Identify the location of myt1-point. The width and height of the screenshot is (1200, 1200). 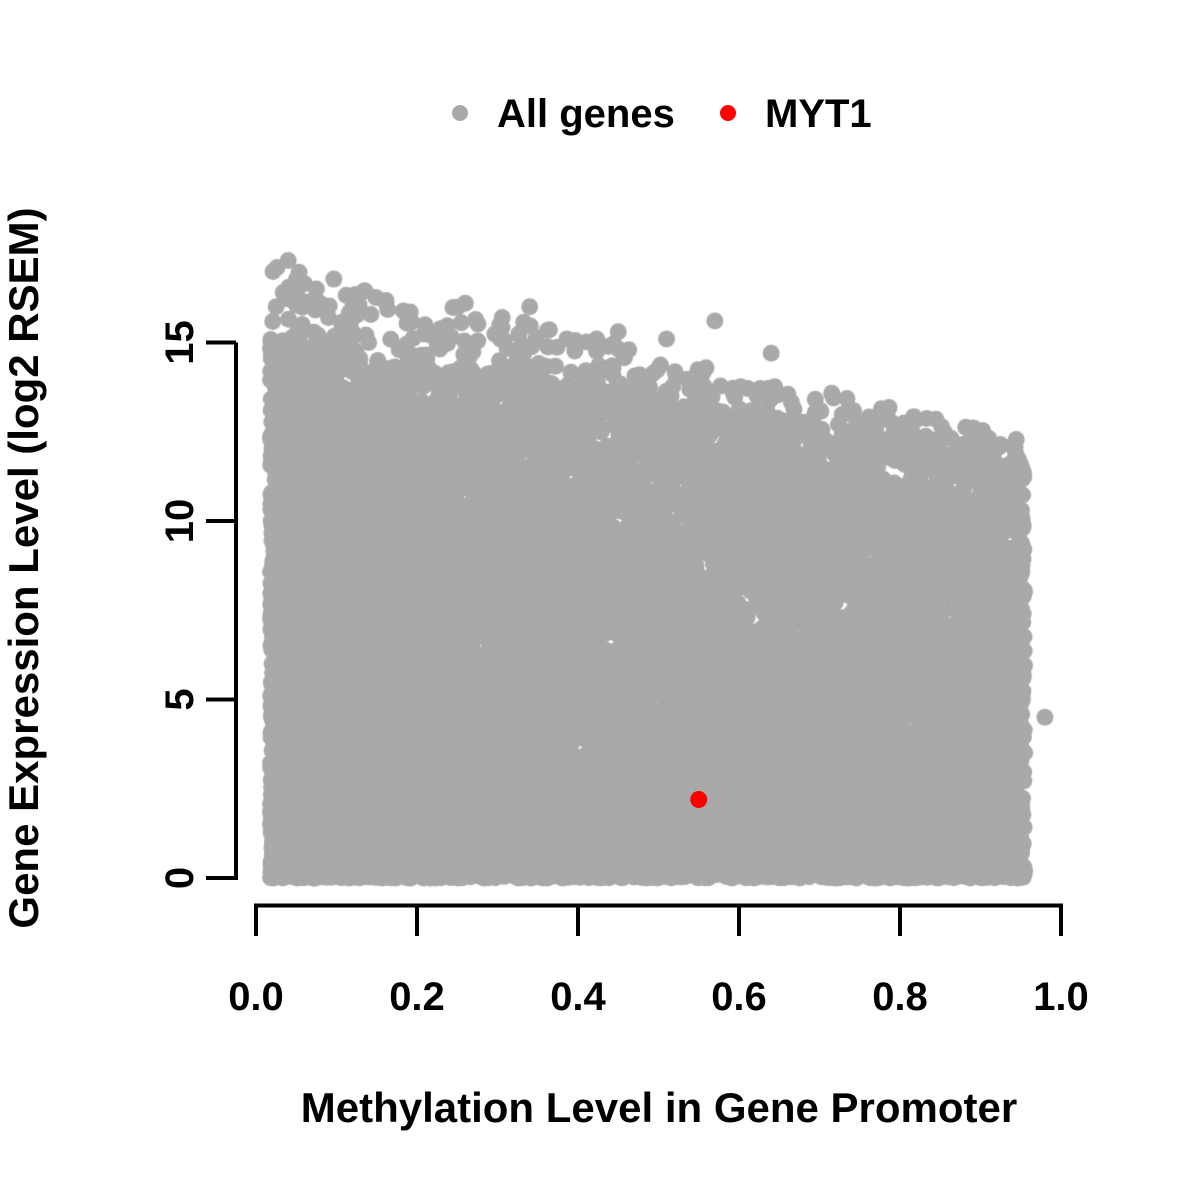
(699, 799).